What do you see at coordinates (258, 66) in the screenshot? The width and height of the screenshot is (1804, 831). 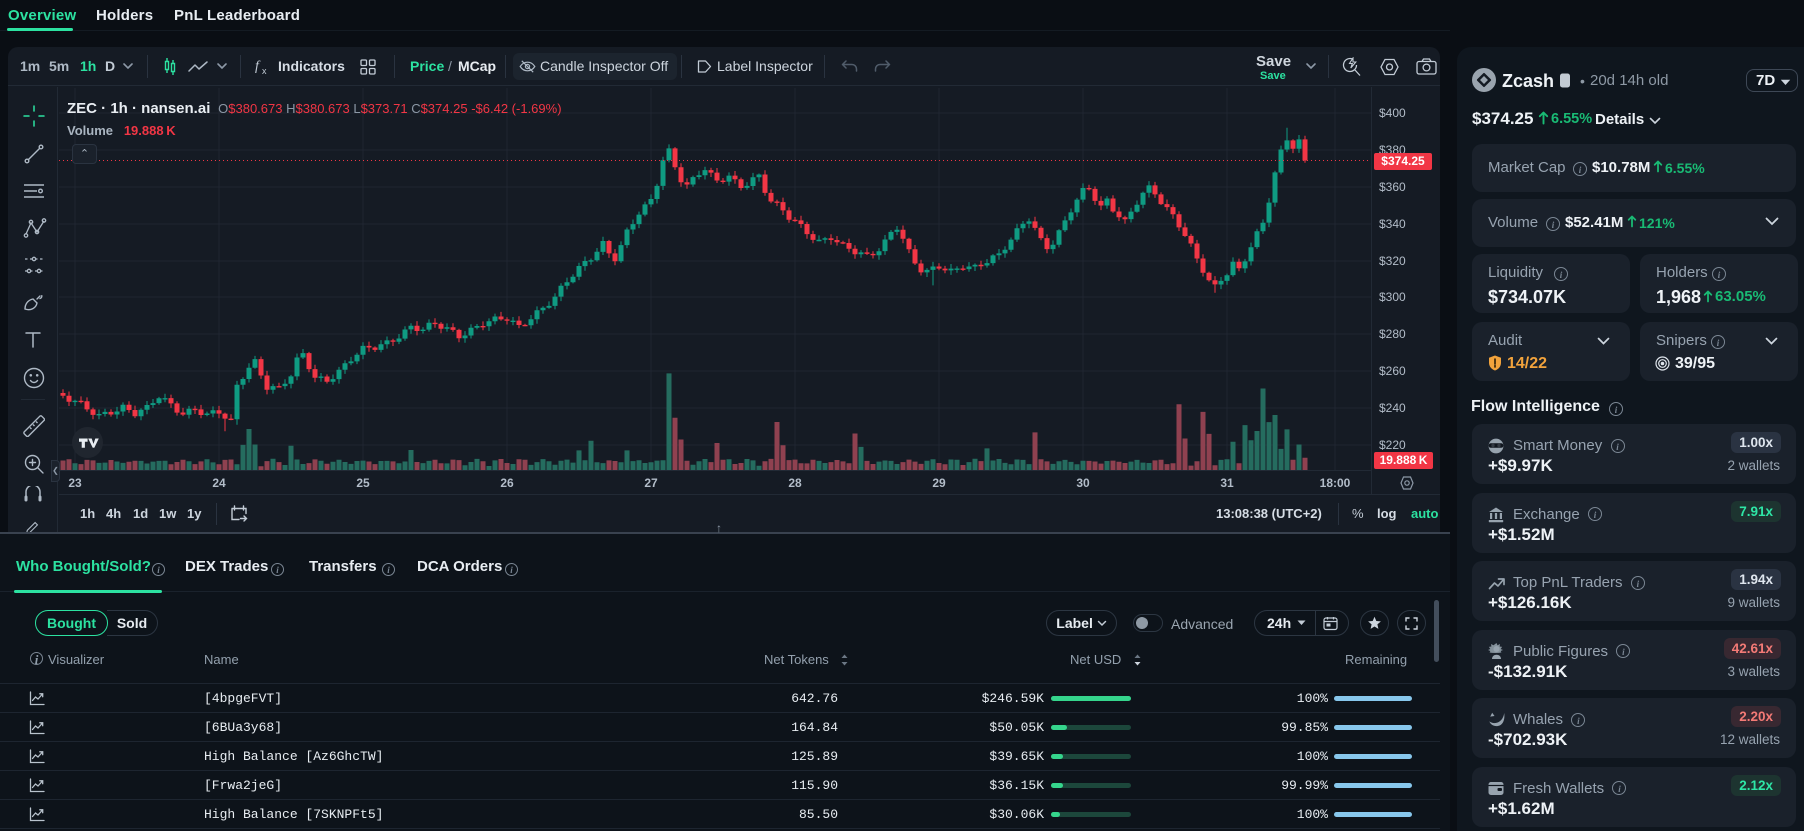 I see `svg-text: f` at bounding box center [258, 66].